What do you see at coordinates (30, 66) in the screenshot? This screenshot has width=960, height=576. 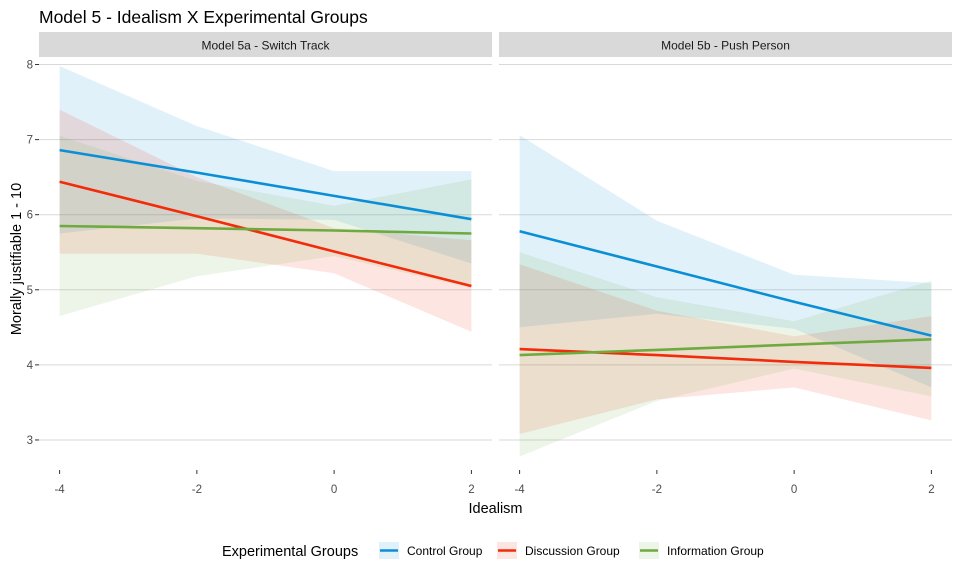 I see `y-tick-label: 8` at bounding box center [30, 66].